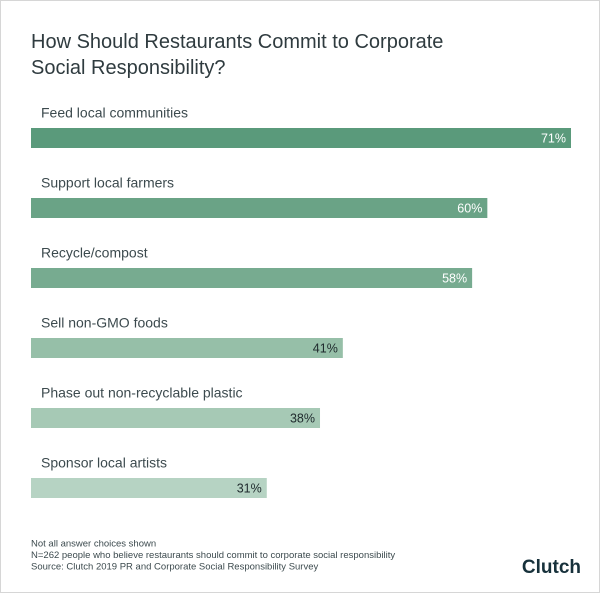  I want to click on brand-logo: Clutch, so click(551, 567).